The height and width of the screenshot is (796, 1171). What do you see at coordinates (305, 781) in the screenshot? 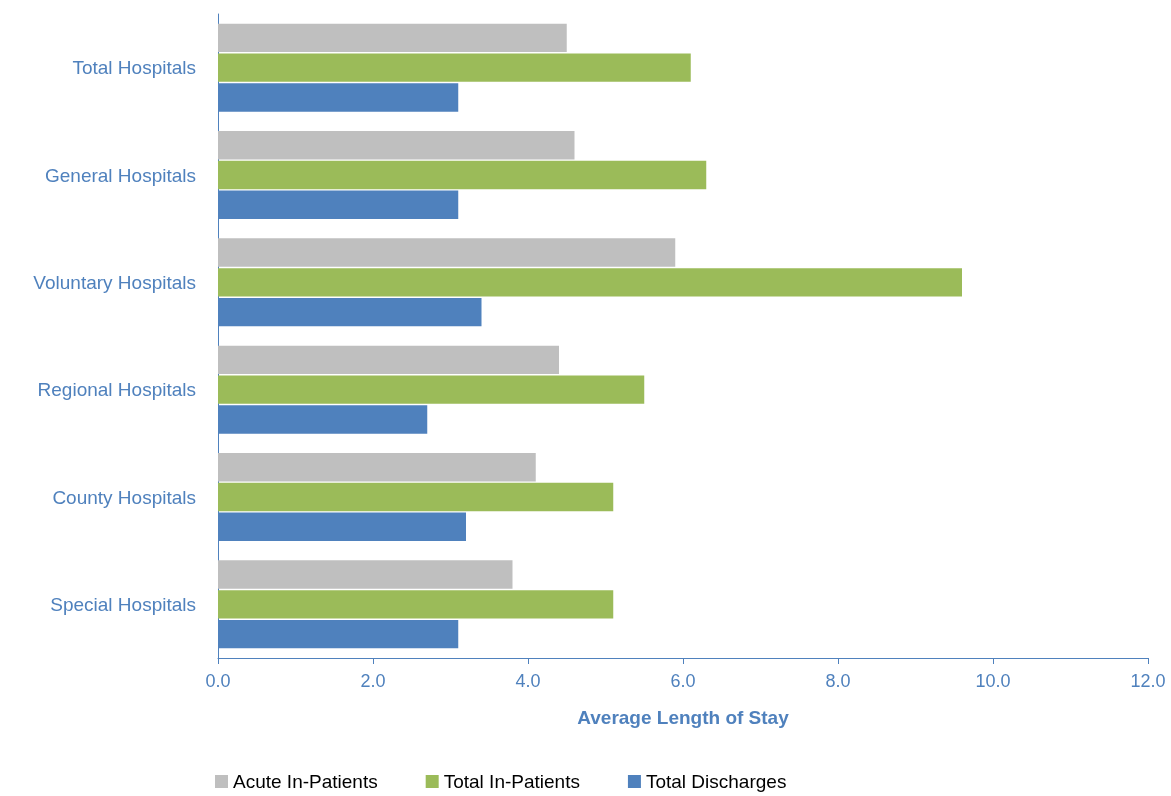
I see `legend-label: Acute In-Patients` at bounding box center [305, 781].